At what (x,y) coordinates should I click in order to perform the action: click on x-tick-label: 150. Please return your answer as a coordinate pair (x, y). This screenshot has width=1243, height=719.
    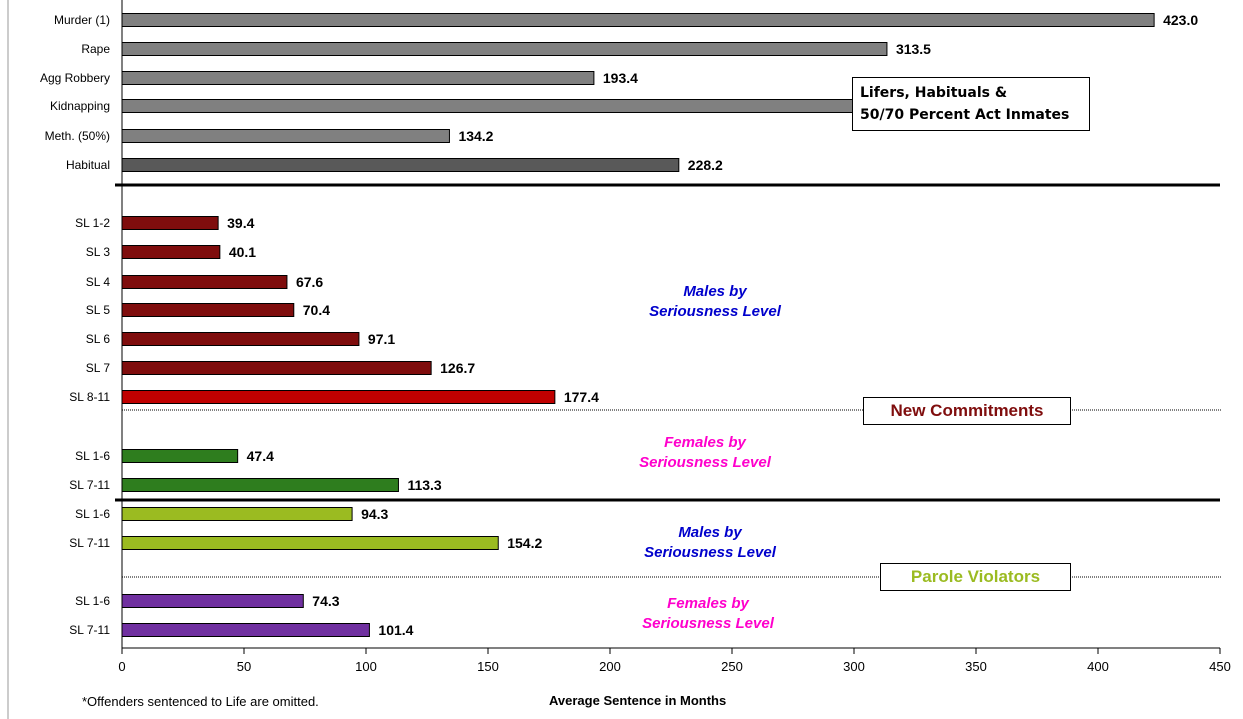
    Looking at the image, I should click on (488, 666).